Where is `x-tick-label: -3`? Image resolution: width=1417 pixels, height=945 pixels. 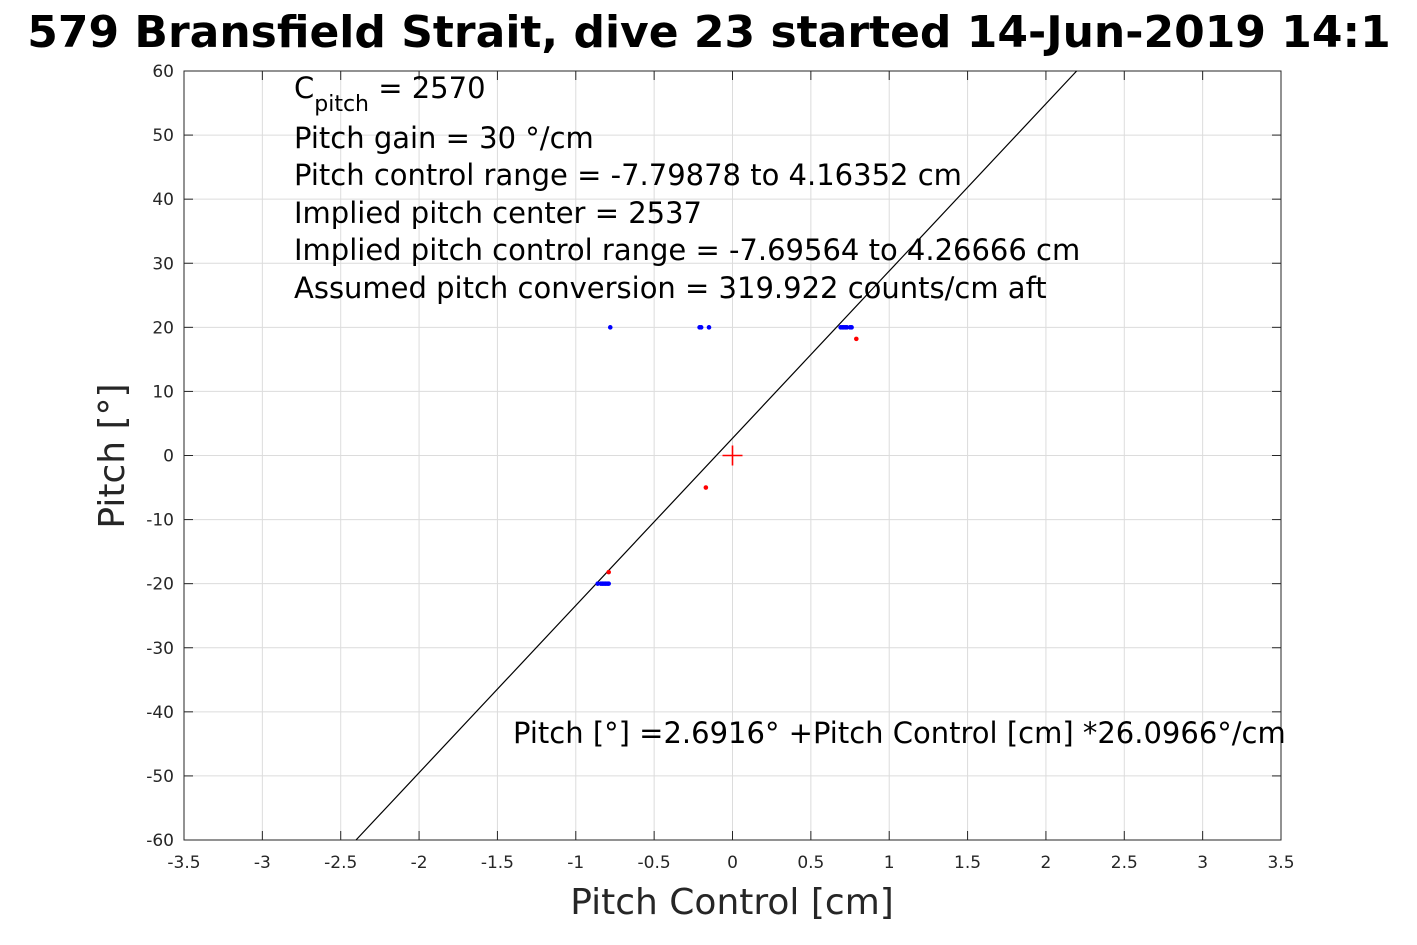 x-tick-label: -3 is located at coordinates (262, 863).